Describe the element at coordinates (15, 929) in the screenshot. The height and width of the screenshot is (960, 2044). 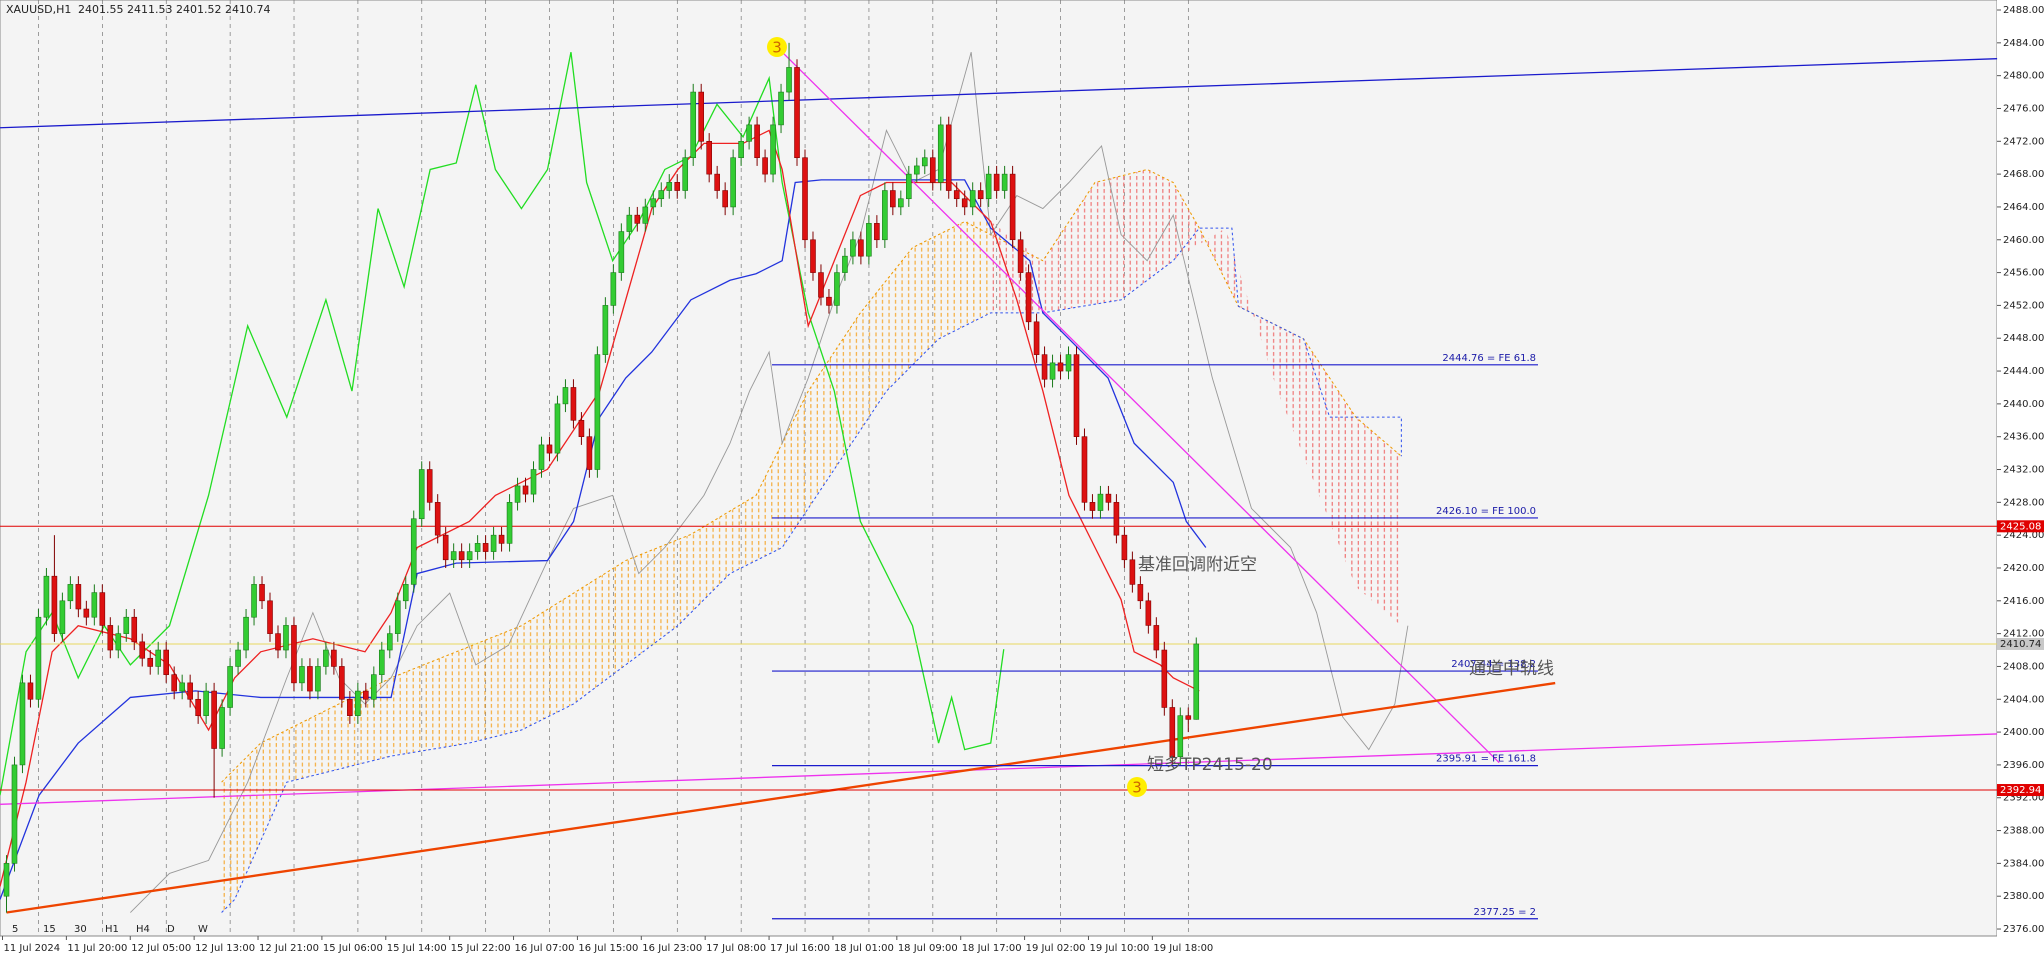
I see `timeframe-button: 5` at that location.